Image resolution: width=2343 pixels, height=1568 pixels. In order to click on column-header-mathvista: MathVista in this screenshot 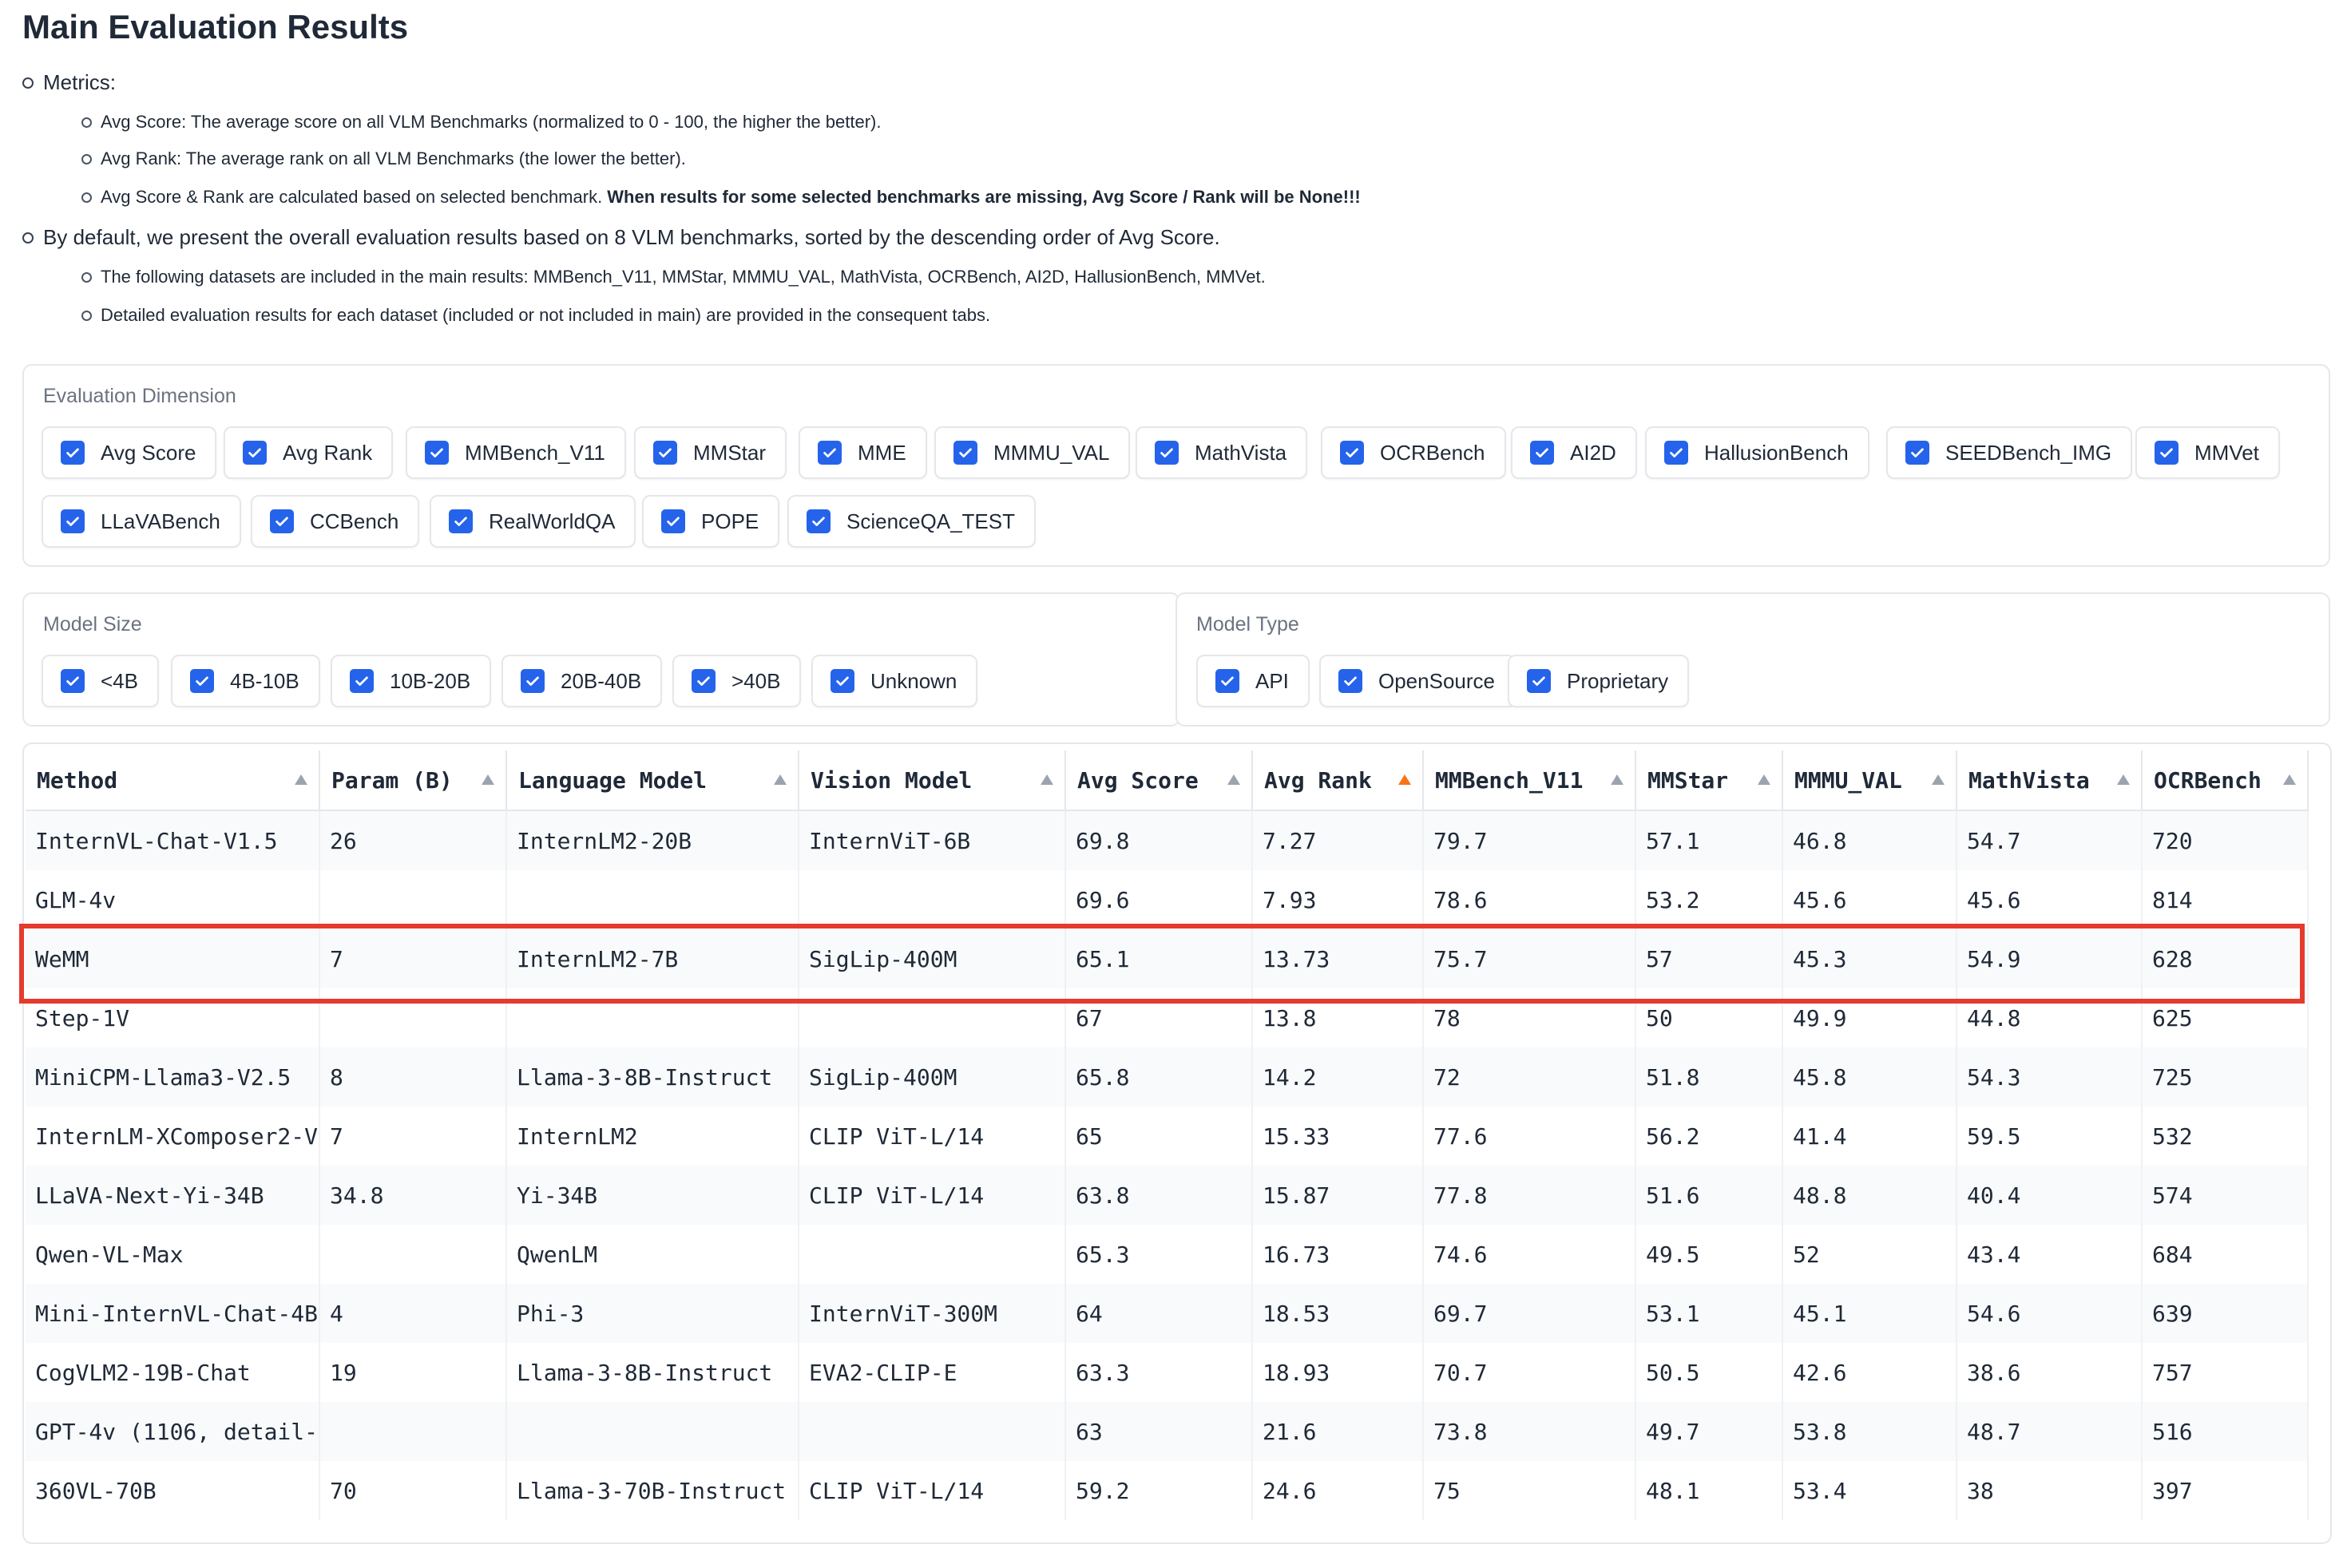, I will do `click(2049, 780)`.